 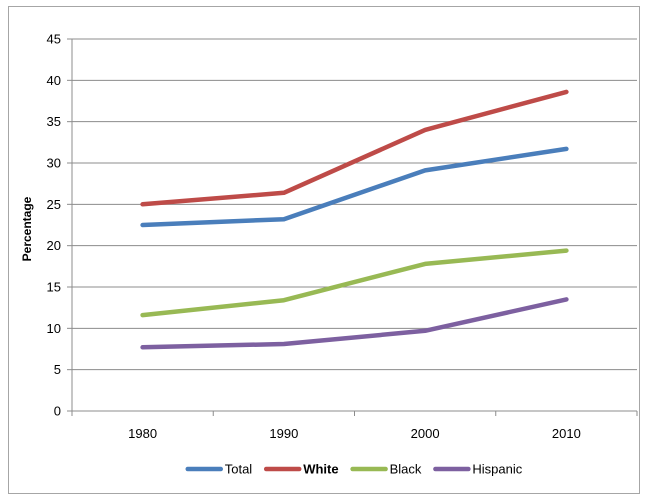 What do you see at coordinates (406, 469) in the screenshot?
I see `legend-label-black: Black` at bounding box center [406, 469].